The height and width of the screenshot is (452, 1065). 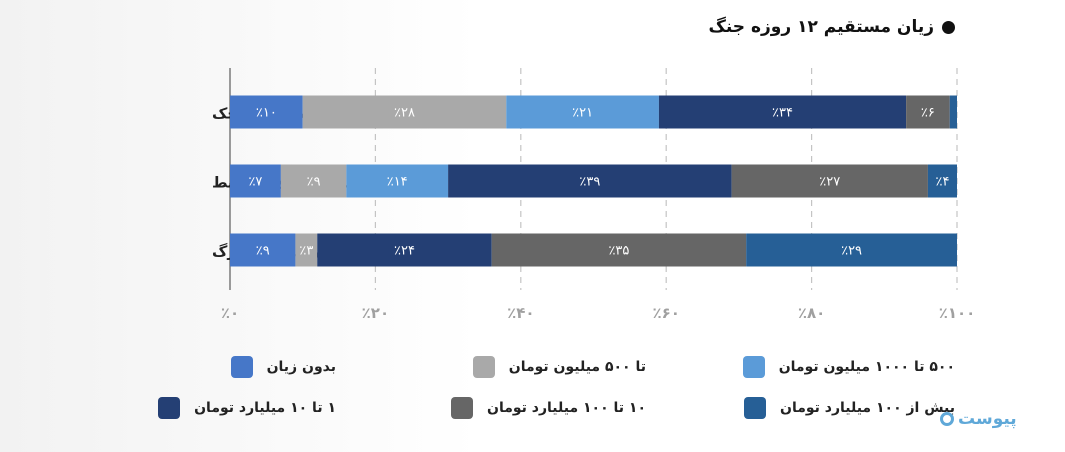 What do you see at coordinates (230, 313) in the screenshot?
I see `x-tick-label: ٪۰` at bounding box center [230, 313].